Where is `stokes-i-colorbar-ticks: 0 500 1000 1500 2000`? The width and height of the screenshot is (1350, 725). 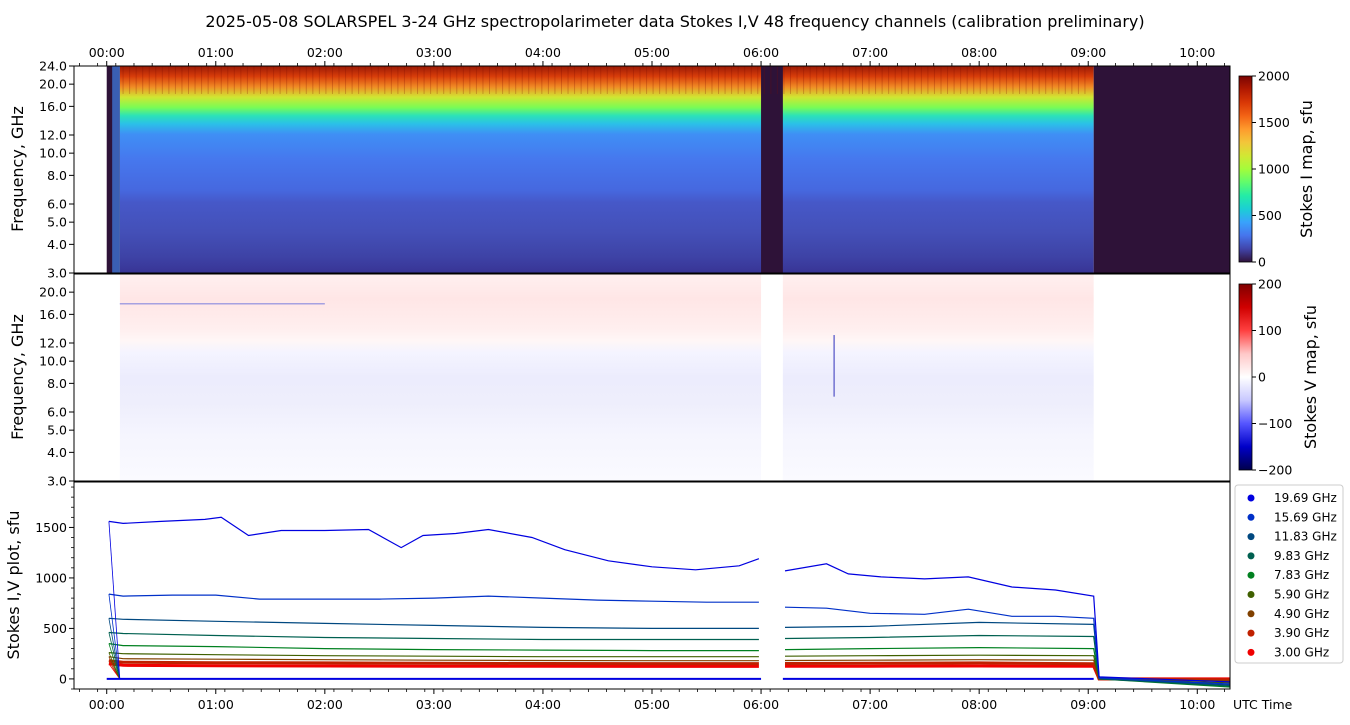 stokes-i-colorbar-ticks: 0 500 1000 1500 2000 is located at coordinates (1271, 169).